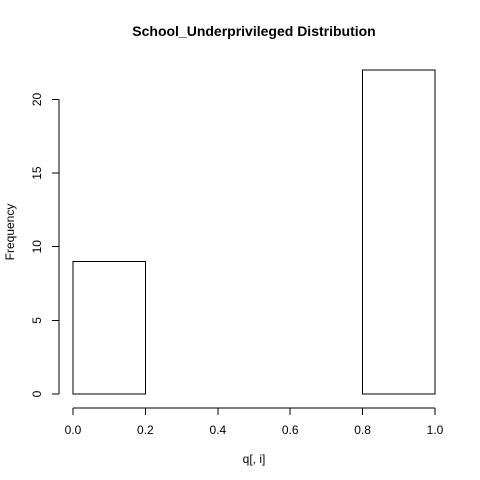 Image resolution: width=480 pixels, height=480 pixels. Describe the element at coordinates (362, 430) in the screenshot. I see `x-tick-label-4: 0.8` at that location.